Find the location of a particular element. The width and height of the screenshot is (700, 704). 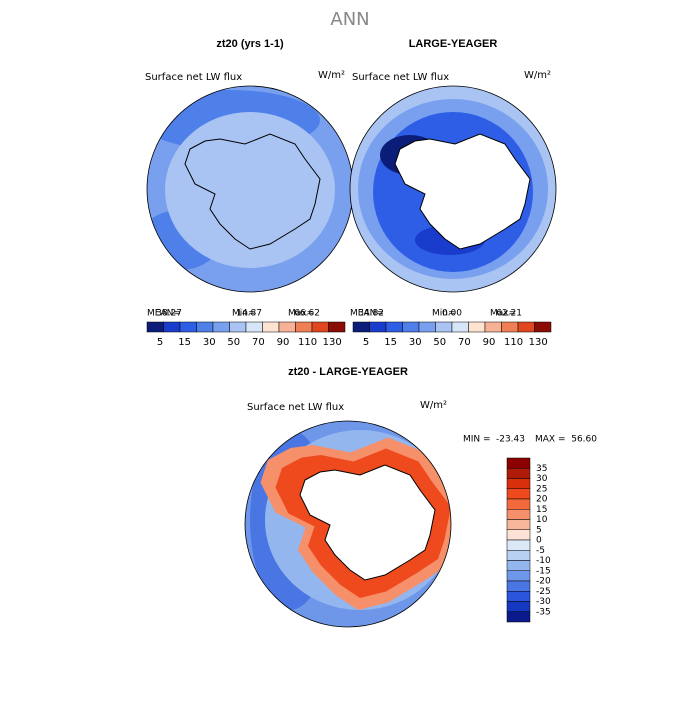

colorbar-label: 10 is located at coordinates (542, 520).